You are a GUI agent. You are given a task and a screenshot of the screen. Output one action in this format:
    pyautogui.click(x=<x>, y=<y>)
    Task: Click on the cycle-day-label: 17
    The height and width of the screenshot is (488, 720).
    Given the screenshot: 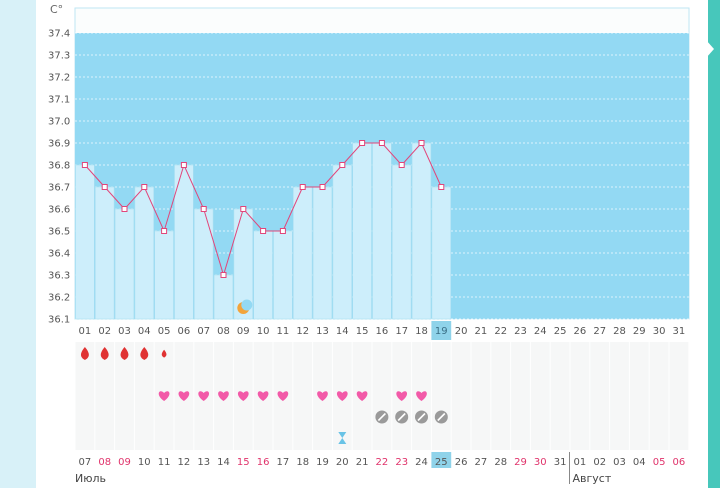 What is the action you would take?
    pyautogui.click(x=401, y=331)
    